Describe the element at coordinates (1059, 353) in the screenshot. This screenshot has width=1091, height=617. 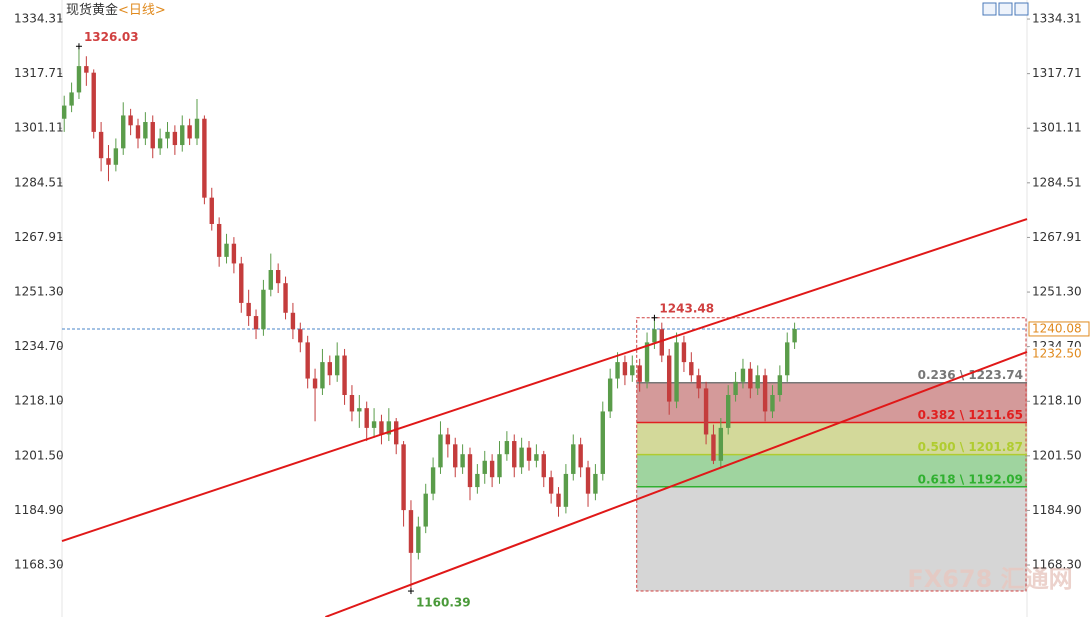
I see `second-price-box` at that location.